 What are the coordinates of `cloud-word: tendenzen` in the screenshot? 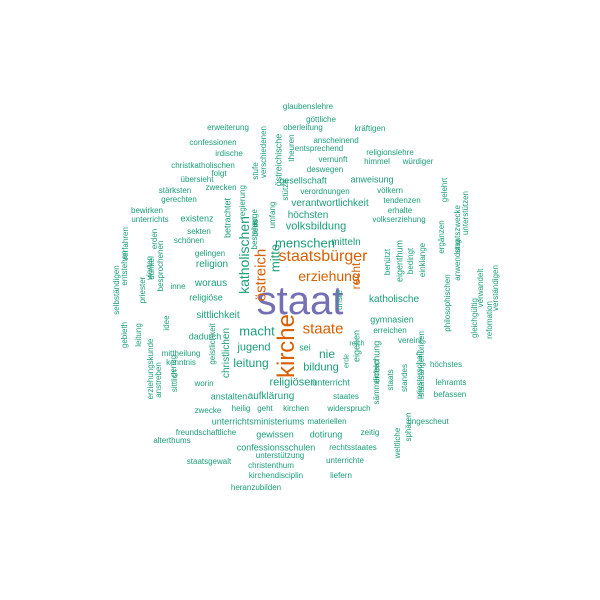 It's located at (402, 200).